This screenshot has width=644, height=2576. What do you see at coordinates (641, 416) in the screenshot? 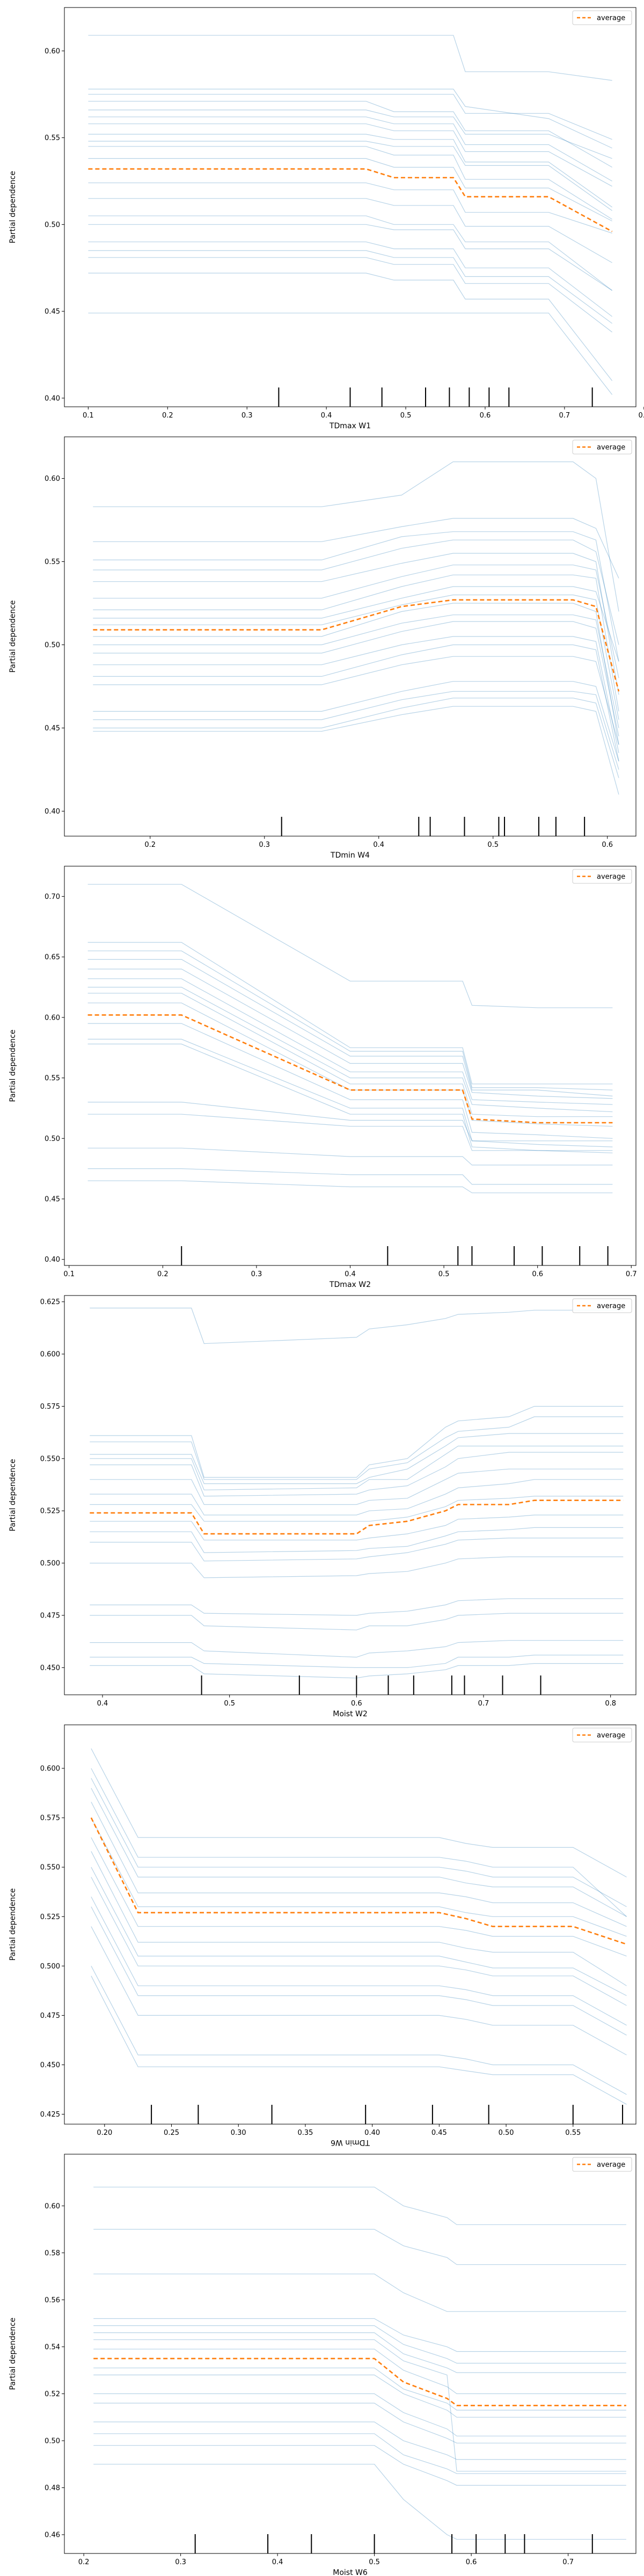
I see `x-tick-label: 0.8` at bounding box center [641, 416].